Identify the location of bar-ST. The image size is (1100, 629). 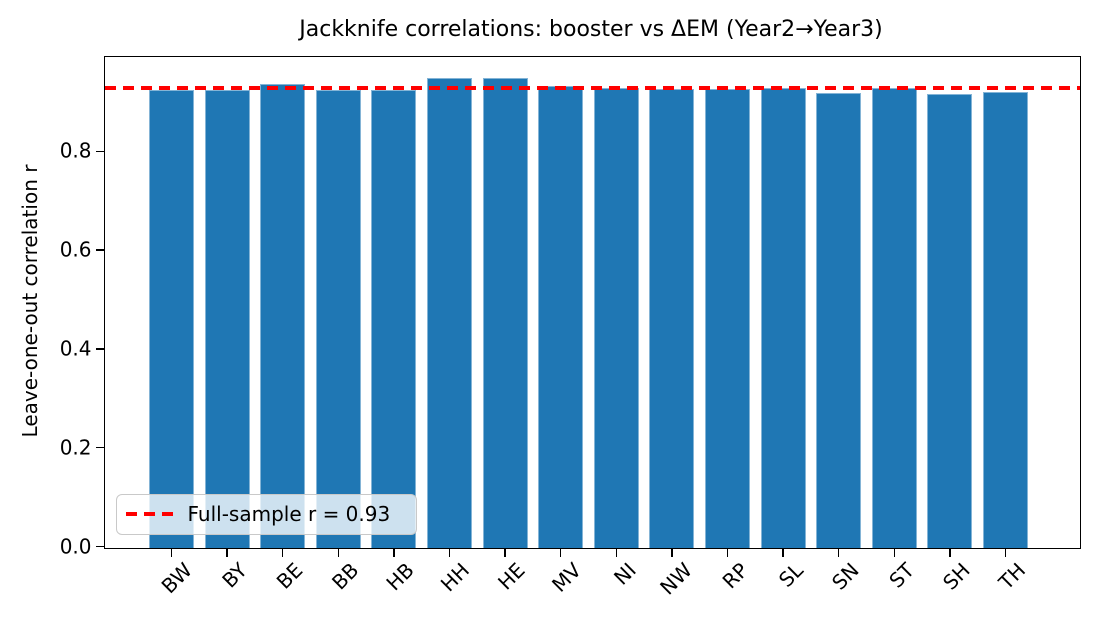
(894, 317).